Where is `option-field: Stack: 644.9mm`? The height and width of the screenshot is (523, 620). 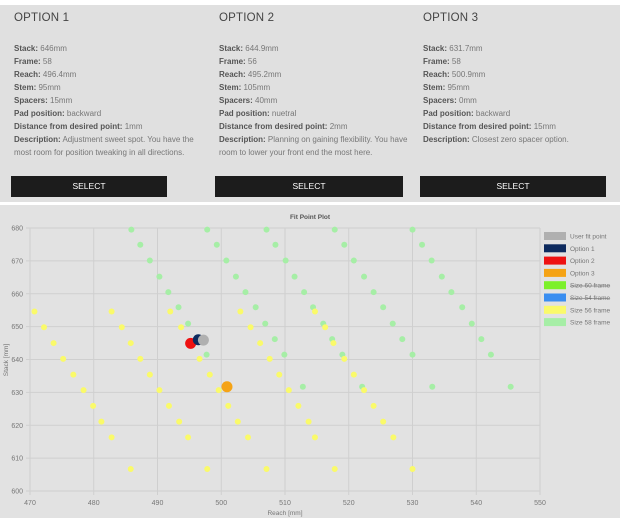 option-field: Stack: 644.9mm is located at coordinates (315, 48).